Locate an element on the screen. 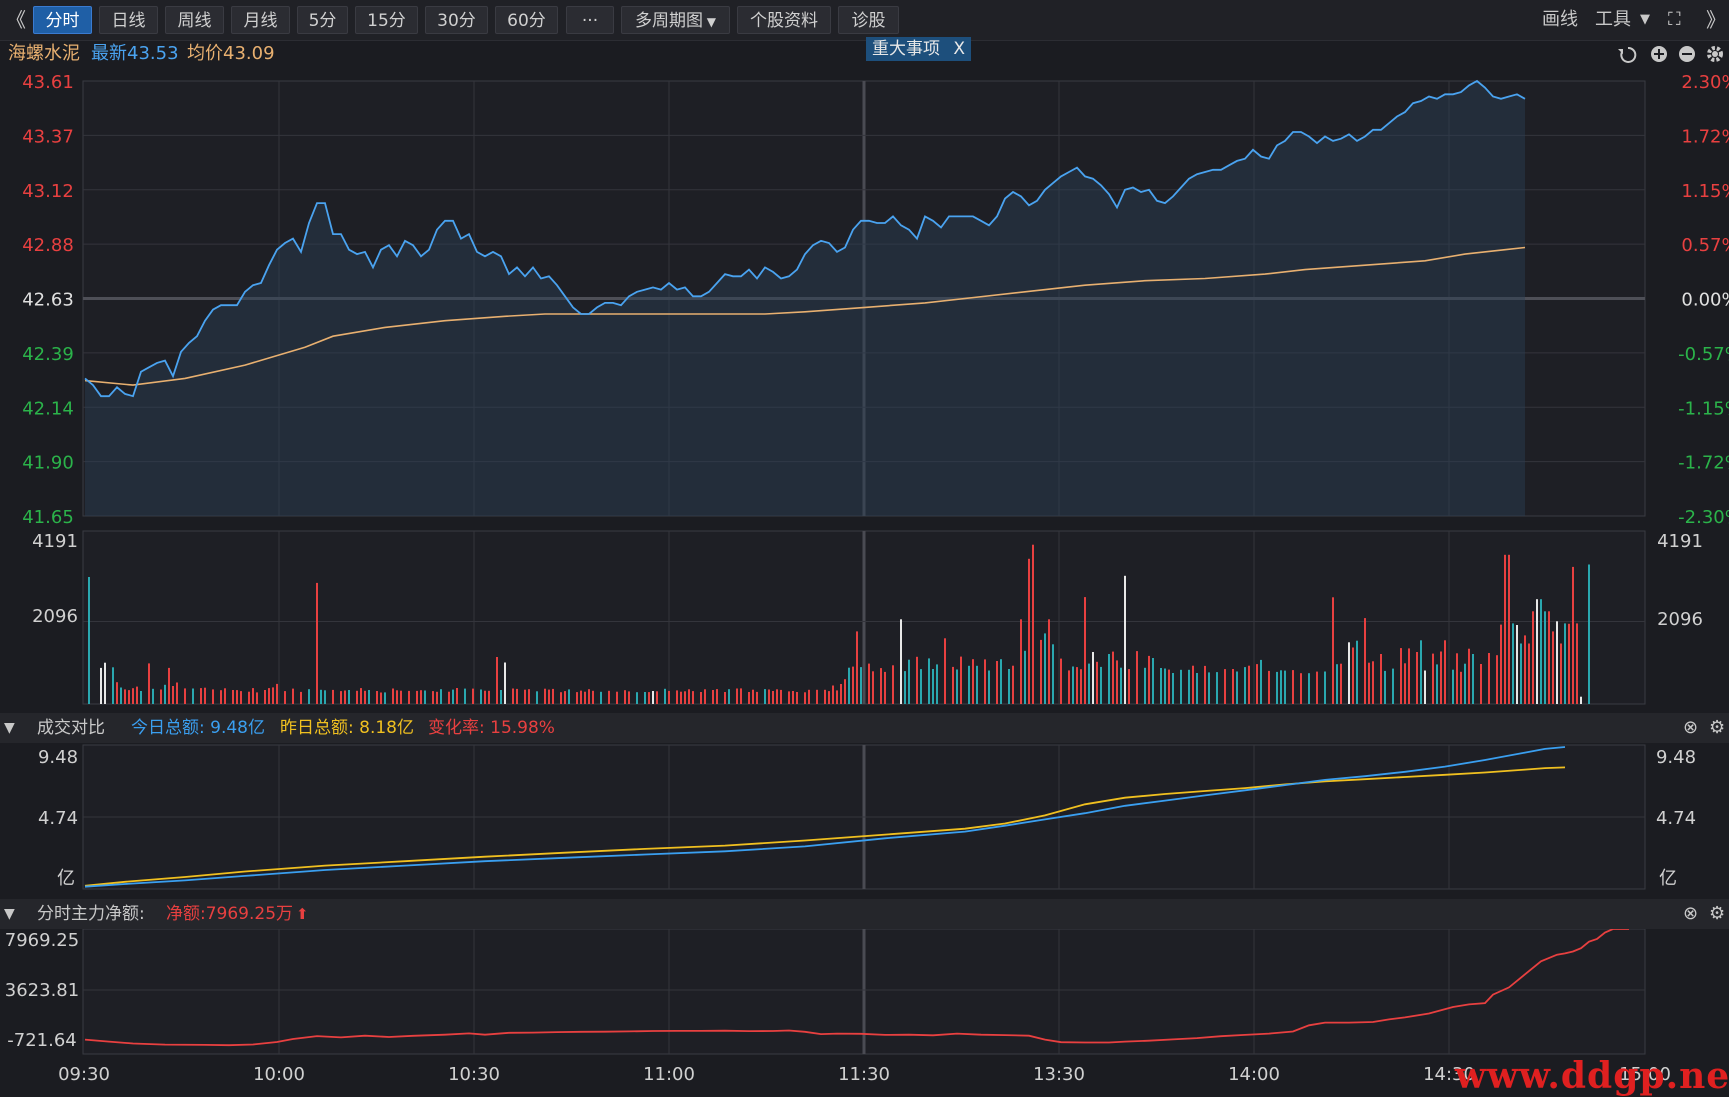 This screenshot has width=1729, height=1097. settings-icon is located at coordinates (1715, 54).